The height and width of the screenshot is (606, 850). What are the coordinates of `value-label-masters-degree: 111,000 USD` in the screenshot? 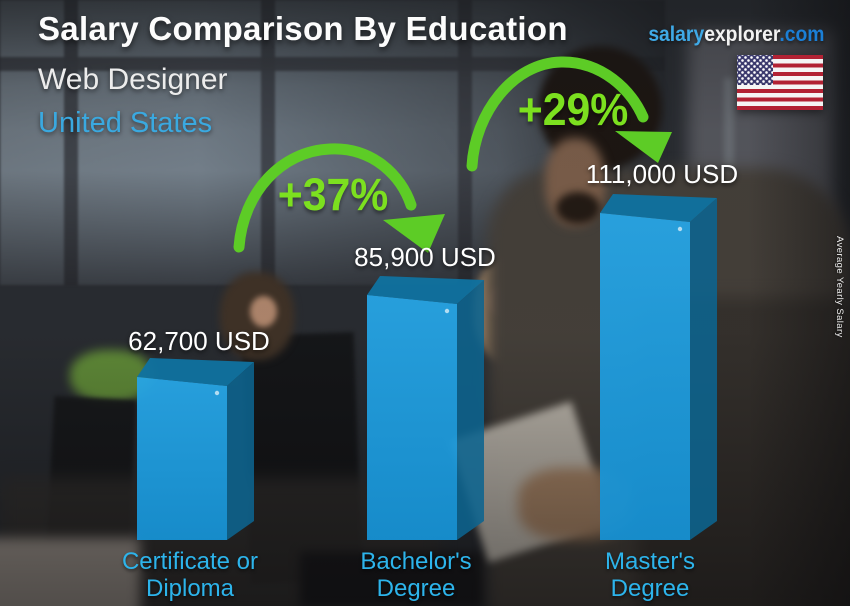 It's located at (662, 174).